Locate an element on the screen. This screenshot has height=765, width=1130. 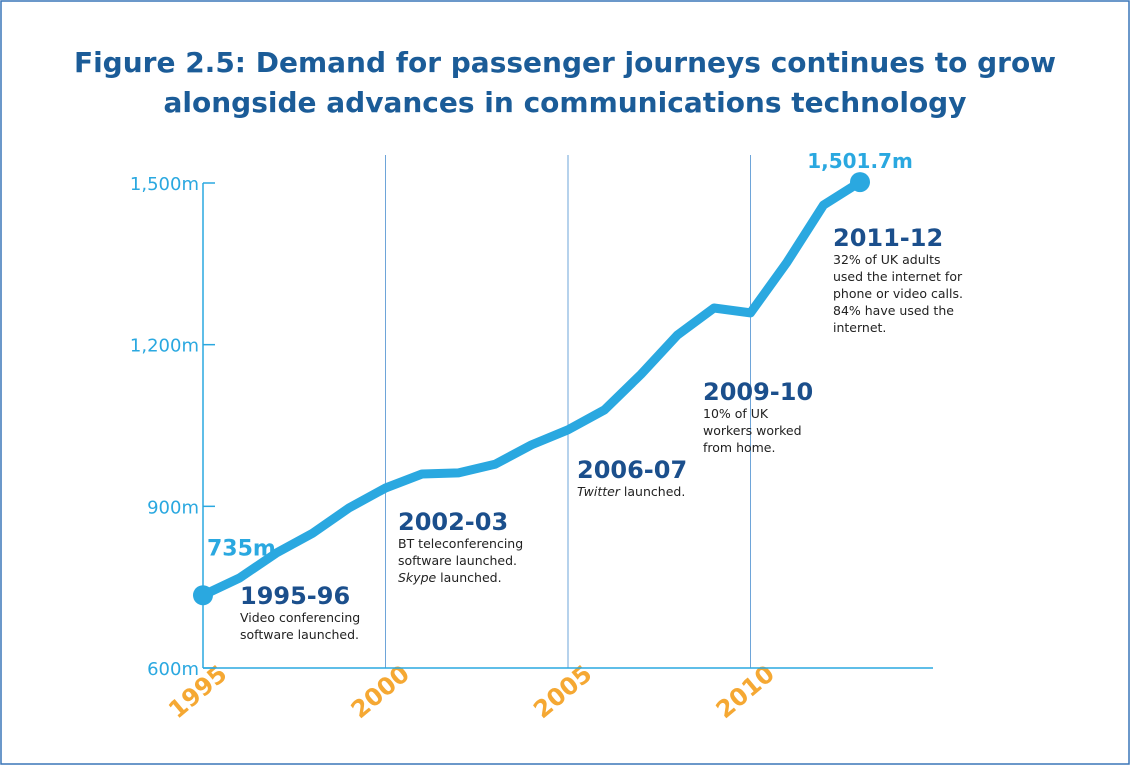
annotation-text: BT teleconferencing is located at coordinates (460, 543).